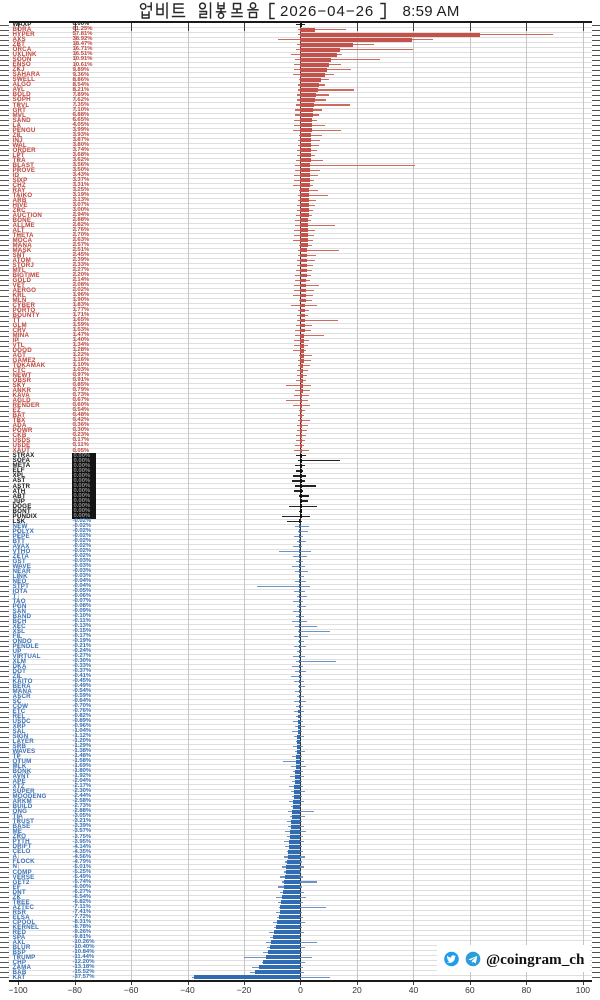 The height and width of the screenshot is (1000, 600). I want to click on svg-text: 8:59 AM, so click(431, 11).